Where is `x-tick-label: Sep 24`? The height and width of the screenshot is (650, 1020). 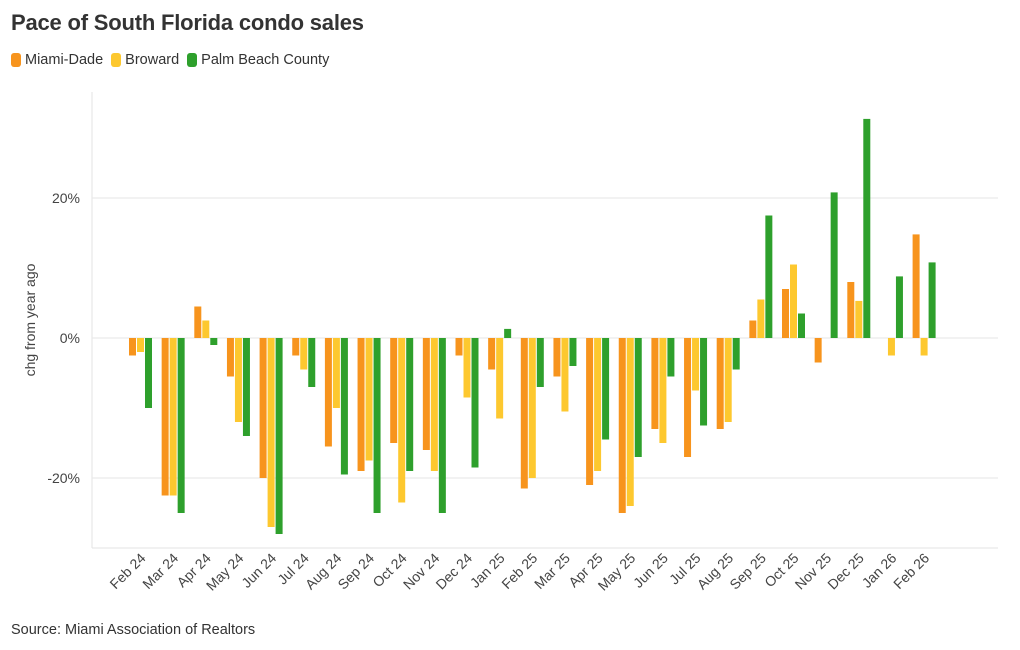
x-tick-label: Sep 24 is located at coordinates (355, 571).